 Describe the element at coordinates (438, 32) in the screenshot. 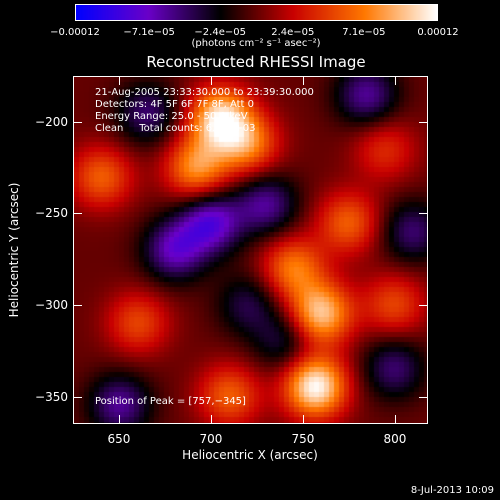

I see `colorbar-tick-label: 0.00012` at that location.